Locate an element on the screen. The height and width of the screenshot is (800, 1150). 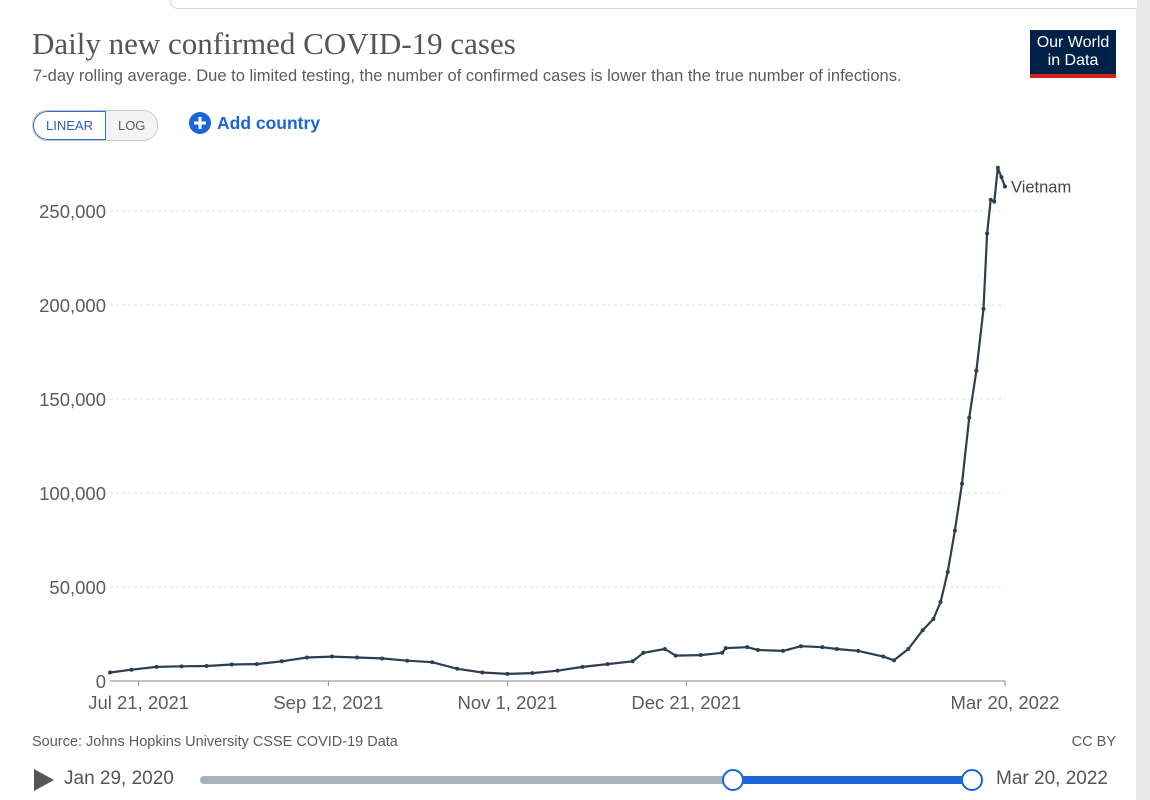
add-country-button: Add country is located at coordinates (254, 123).